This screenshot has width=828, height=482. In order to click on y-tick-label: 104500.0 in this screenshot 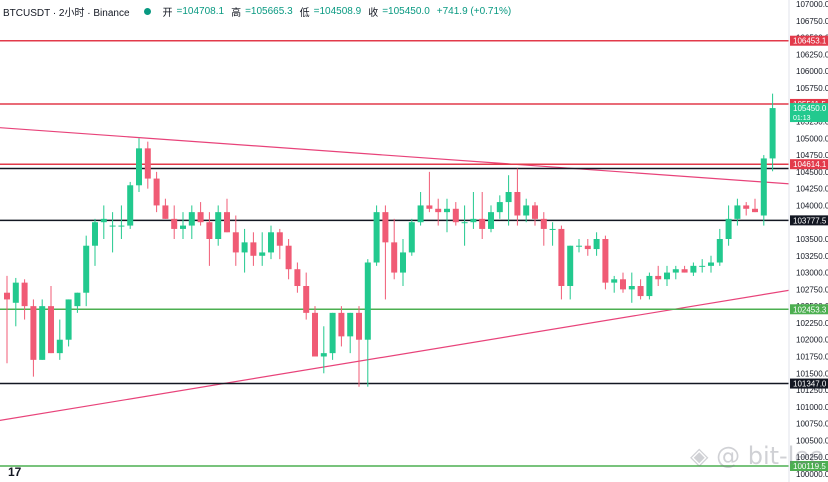, I will do `click(812, 172)`.